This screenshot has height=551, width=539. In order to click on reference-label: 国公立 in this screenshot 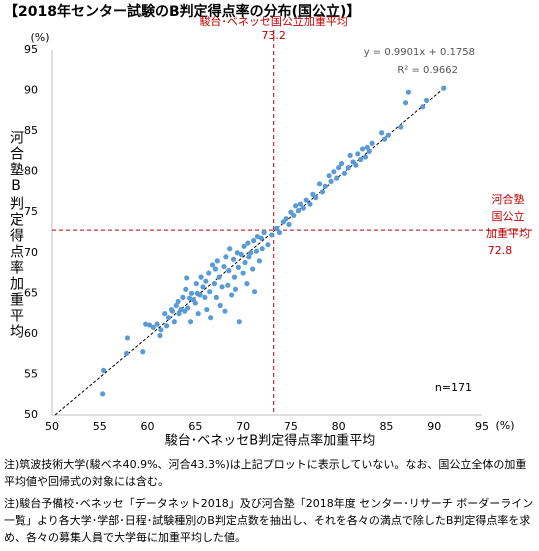, I will do `click(508, 216)`.